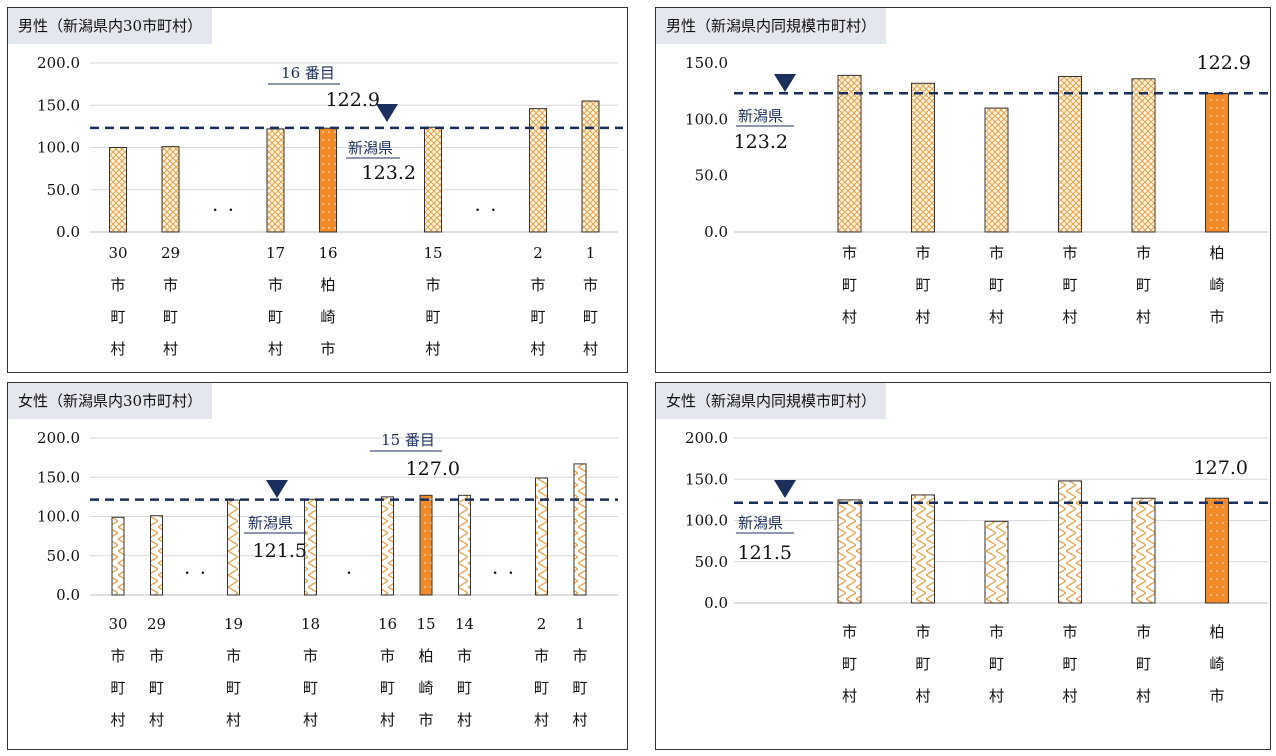 This screenshot has width=1276, height=756. What do you see at coordinates (110, 401) in the screenshot?
I see `chart-title: 女性（新潟県内30市町村）` at bounding box center [110, 401].